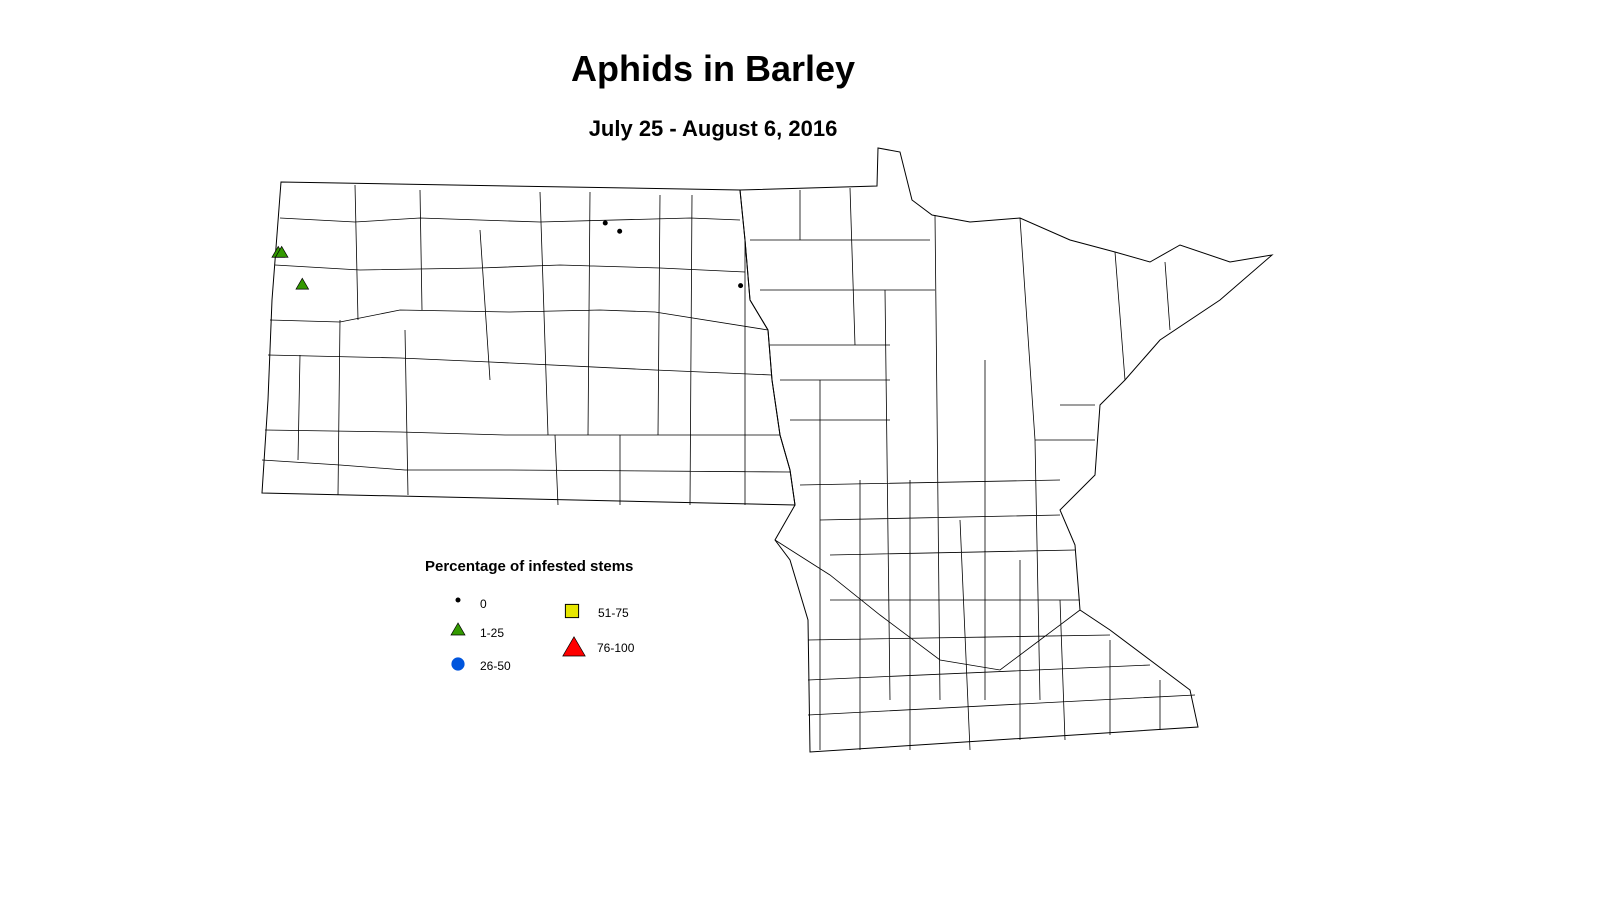 Image resolution: width=1612 pixels, height=900 pixels. Describe the element at coordinates (507, 255) in the screenshot. I see `observation-points` at that location.